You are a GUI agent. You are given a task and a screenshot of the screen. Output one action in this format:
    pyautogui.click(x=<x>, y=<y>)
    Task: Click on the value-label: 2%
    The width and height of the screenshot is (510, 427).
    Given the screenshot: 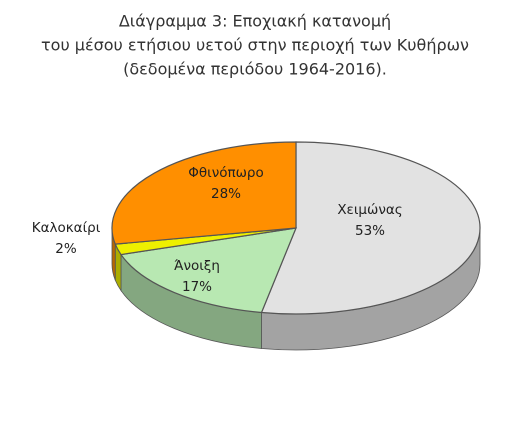 What is the action you would take?
    pyautogui.click(x=66, y=249)
    